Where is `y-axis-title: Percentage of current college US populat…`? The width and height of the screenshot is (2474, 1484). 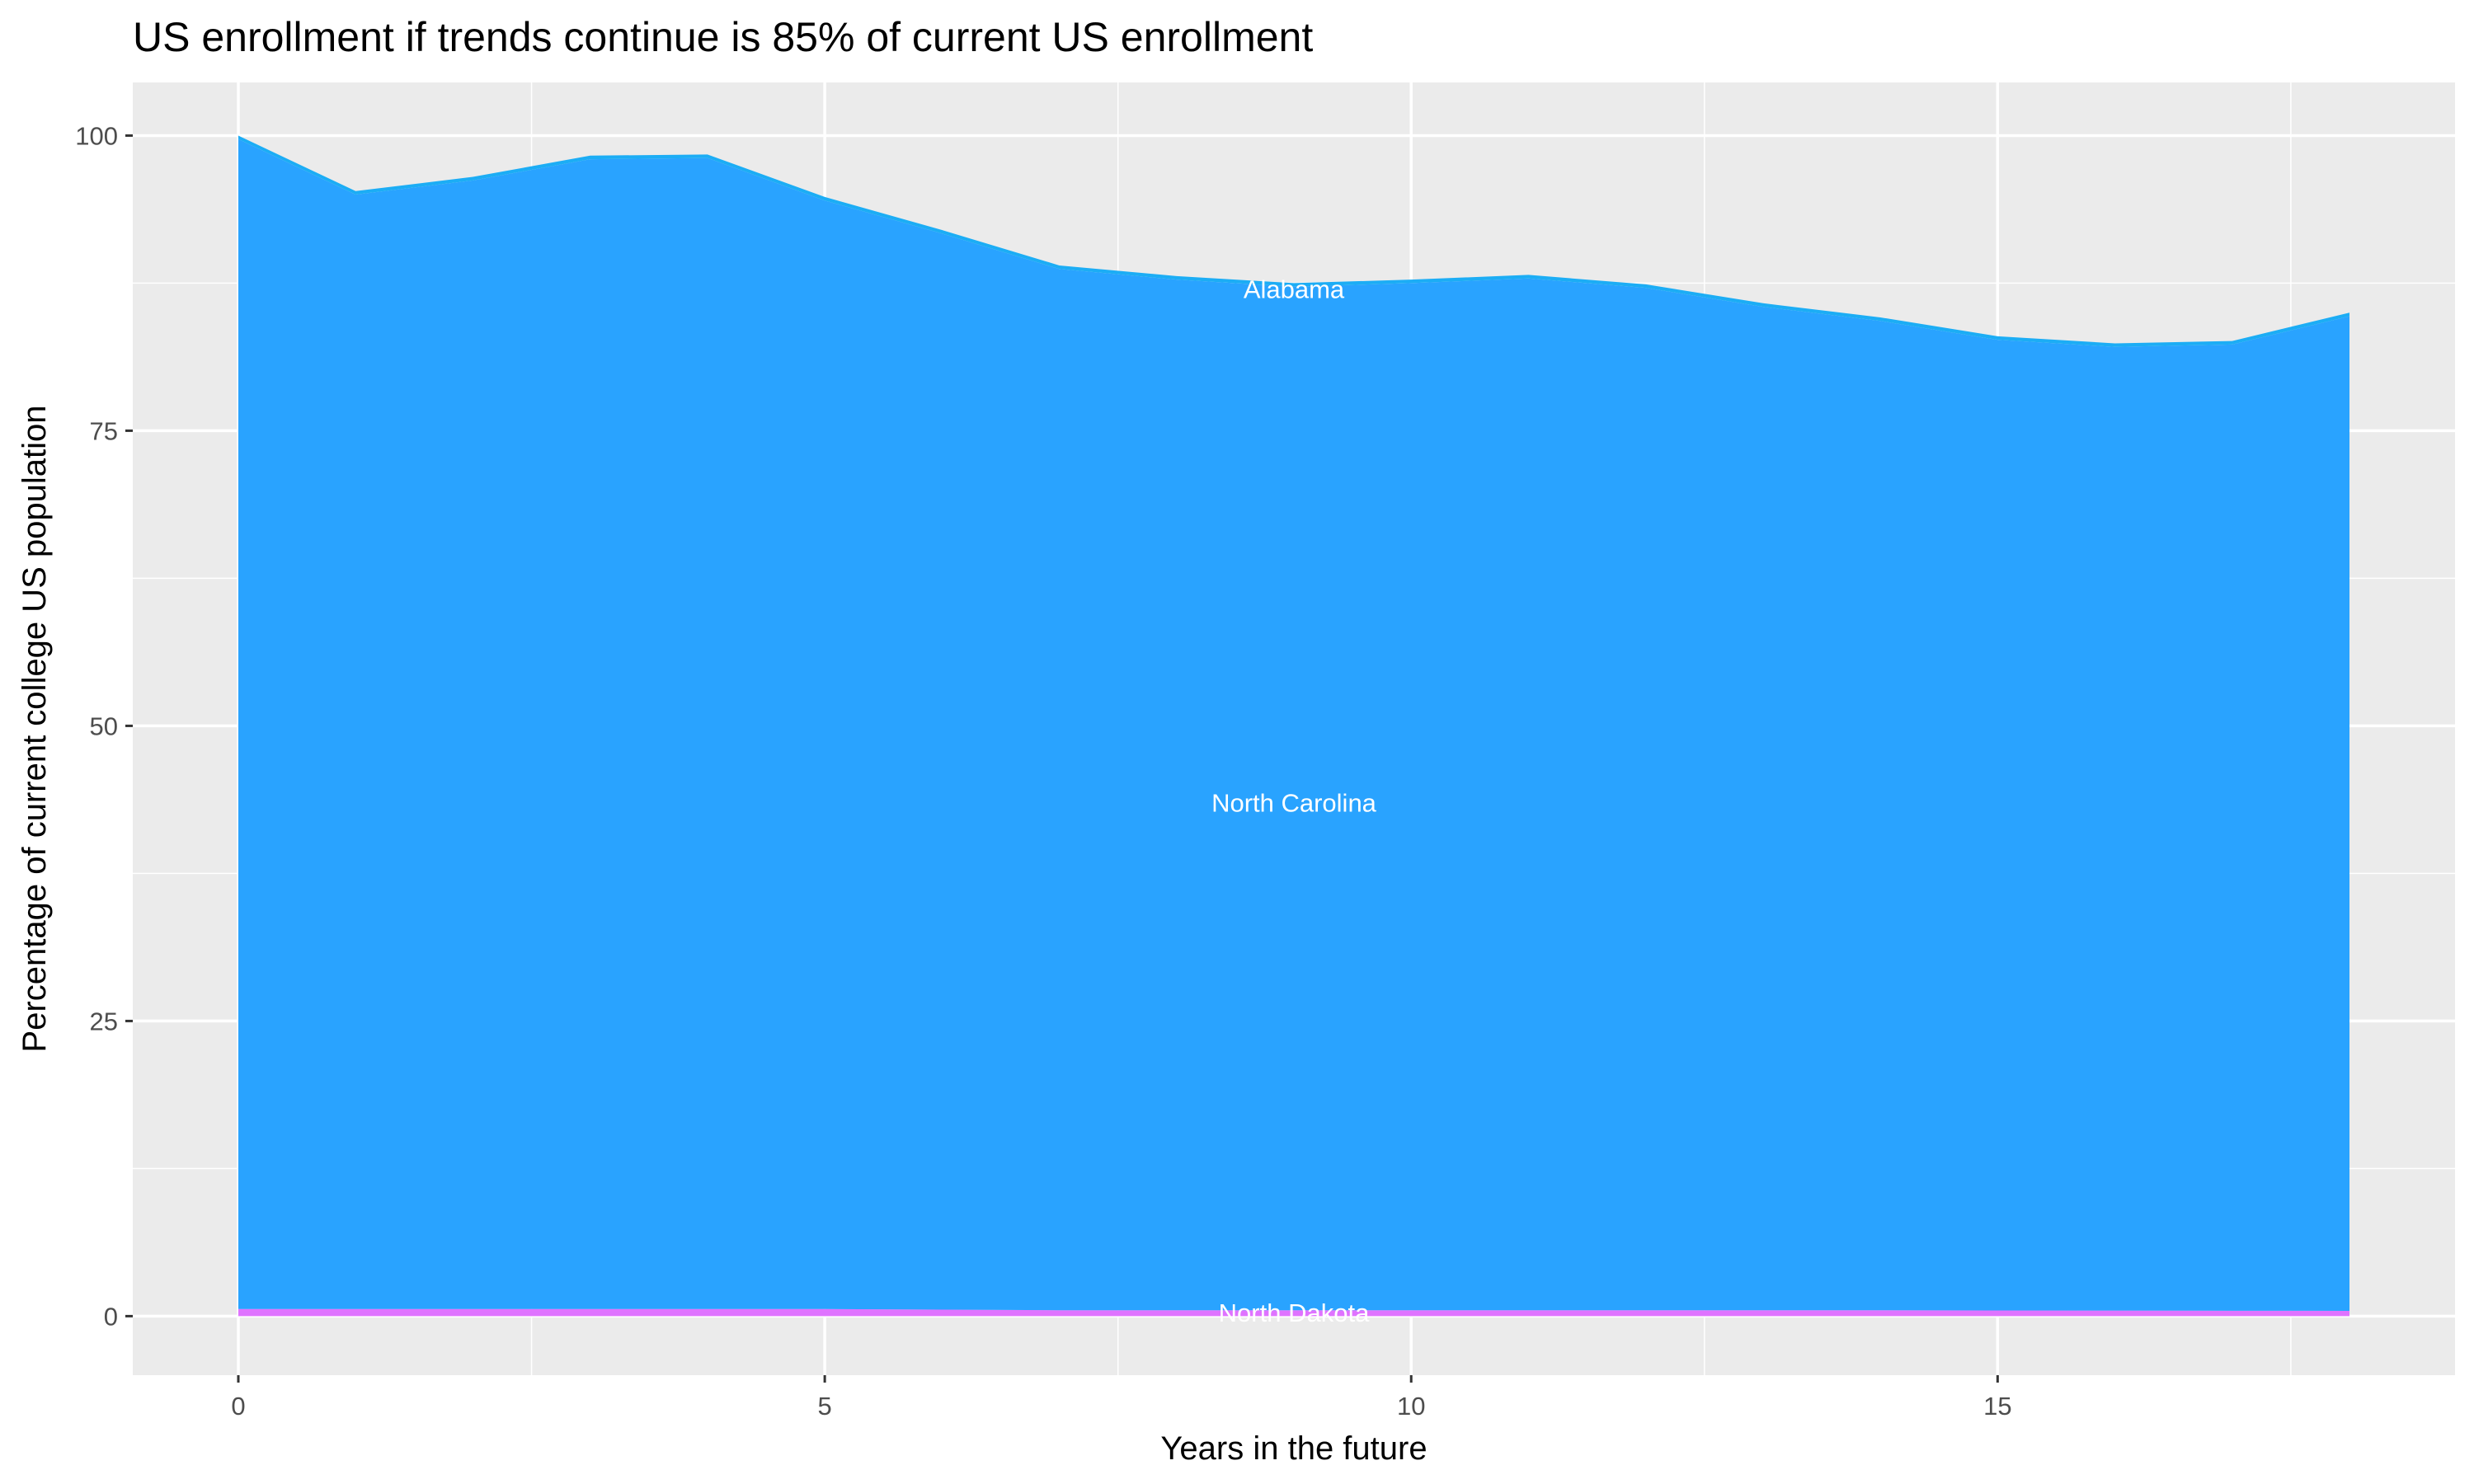 y-axis-title: Percentage of current college US populat… is located at coordinates (34, 729).